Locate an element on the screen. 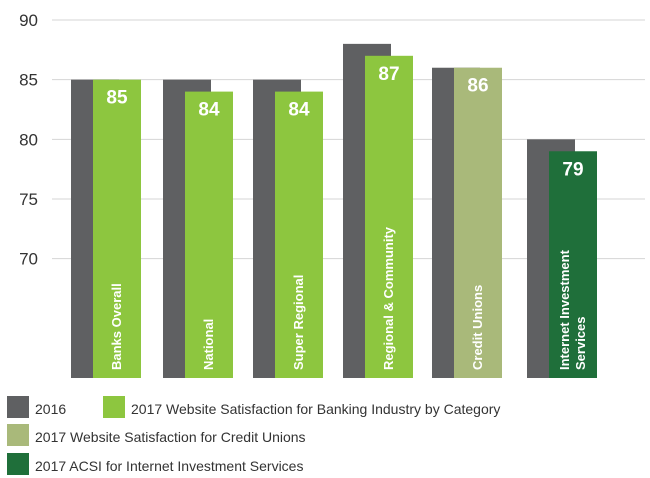 The width and height of the screenshot is (650, 478). y-tick-label: 70 is located at coordinates (28, 259).